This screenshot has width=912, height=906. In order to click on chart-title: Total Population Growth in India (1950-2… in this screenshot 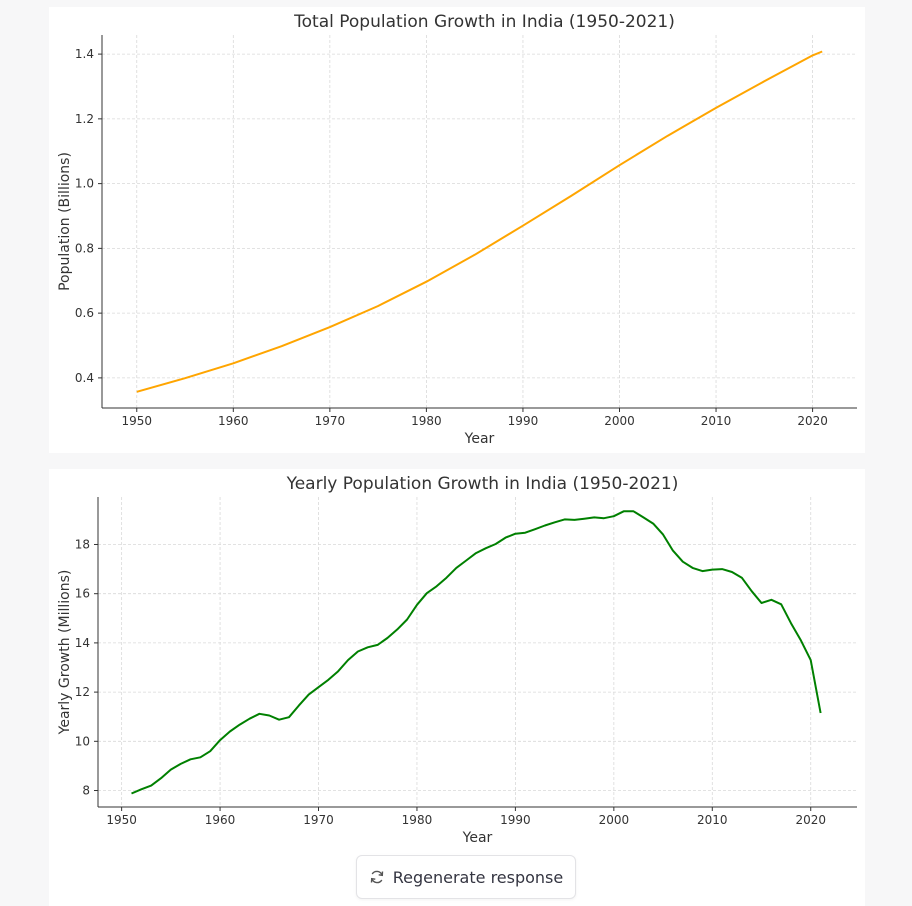, I will do `click(484, 22)`.